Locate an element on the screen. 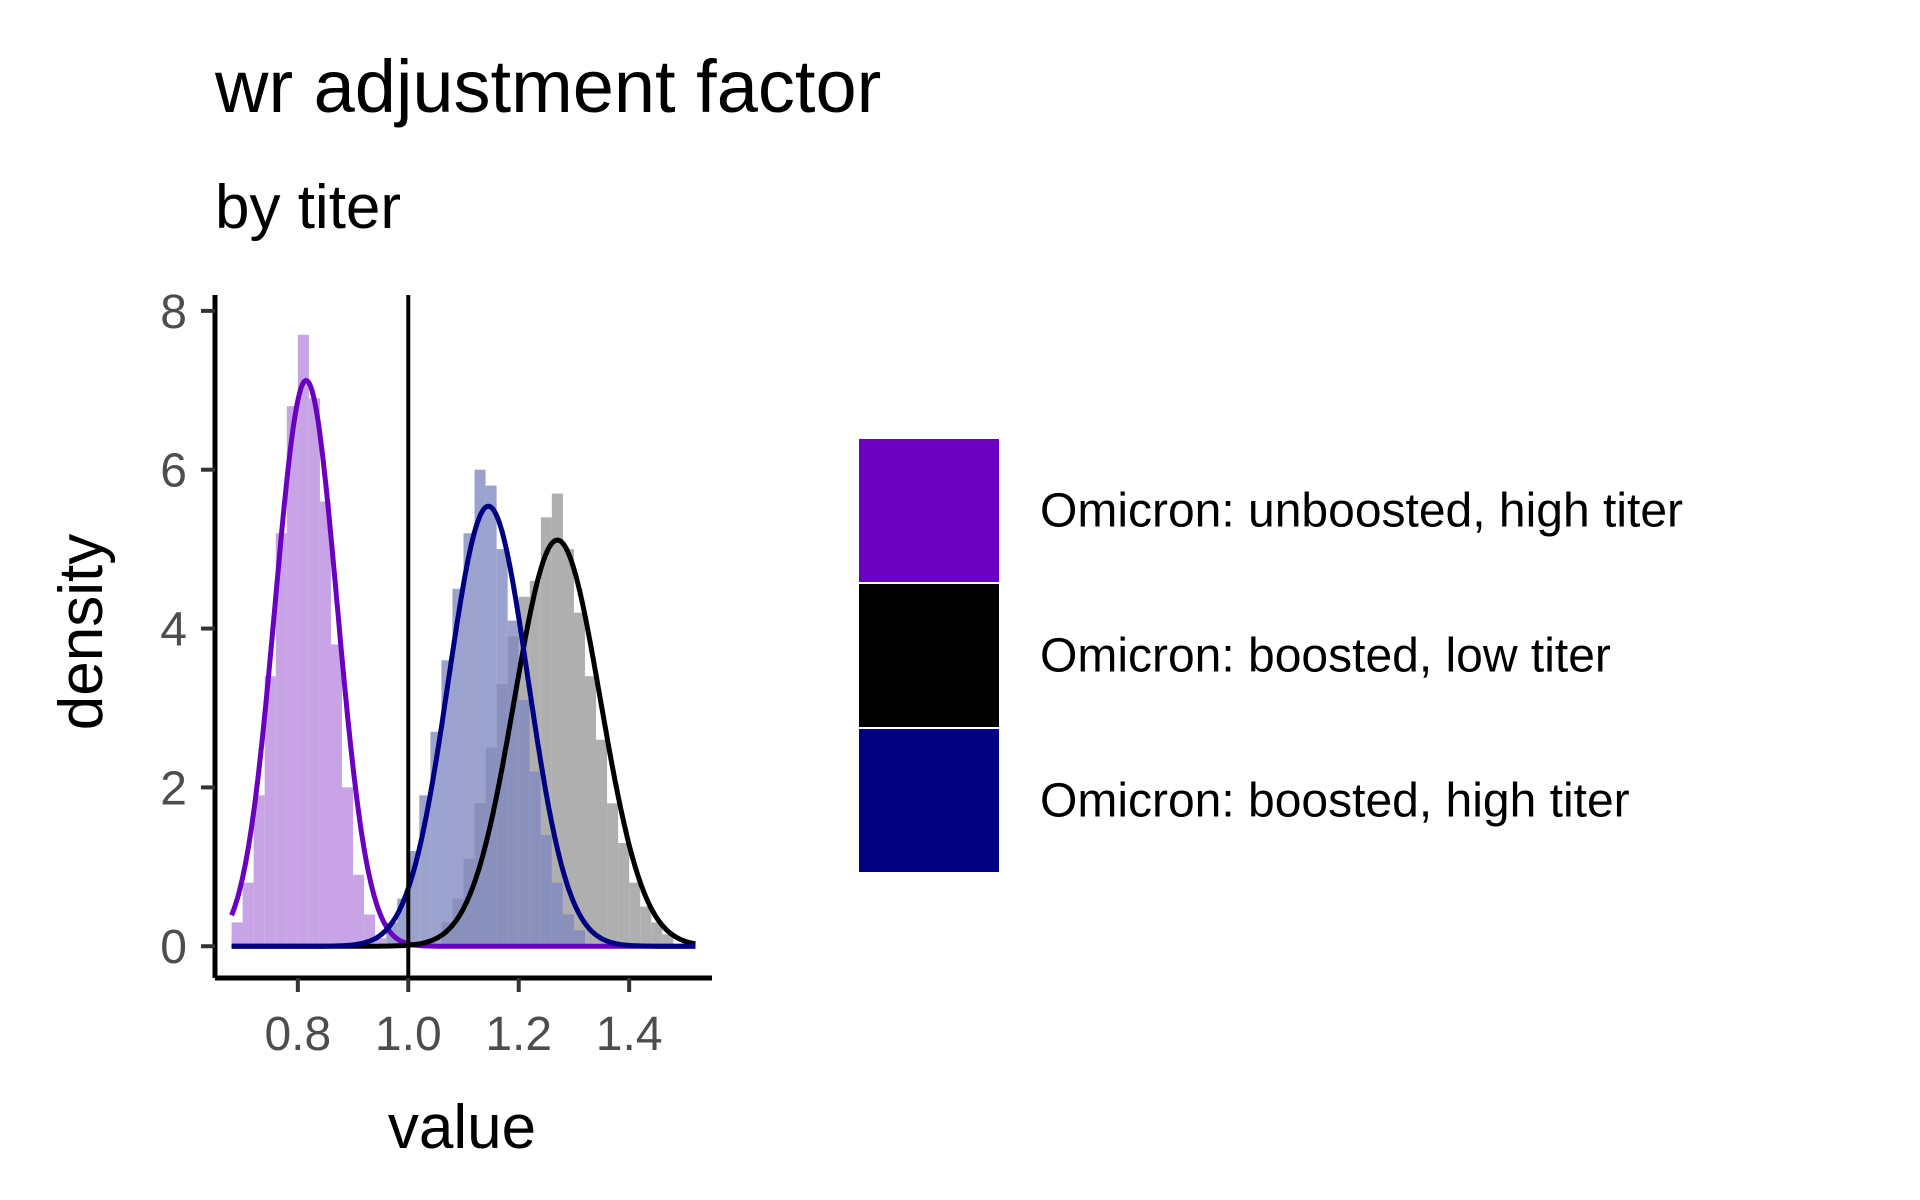  y-tick-label: 8 is located at coordinates (173, 312).